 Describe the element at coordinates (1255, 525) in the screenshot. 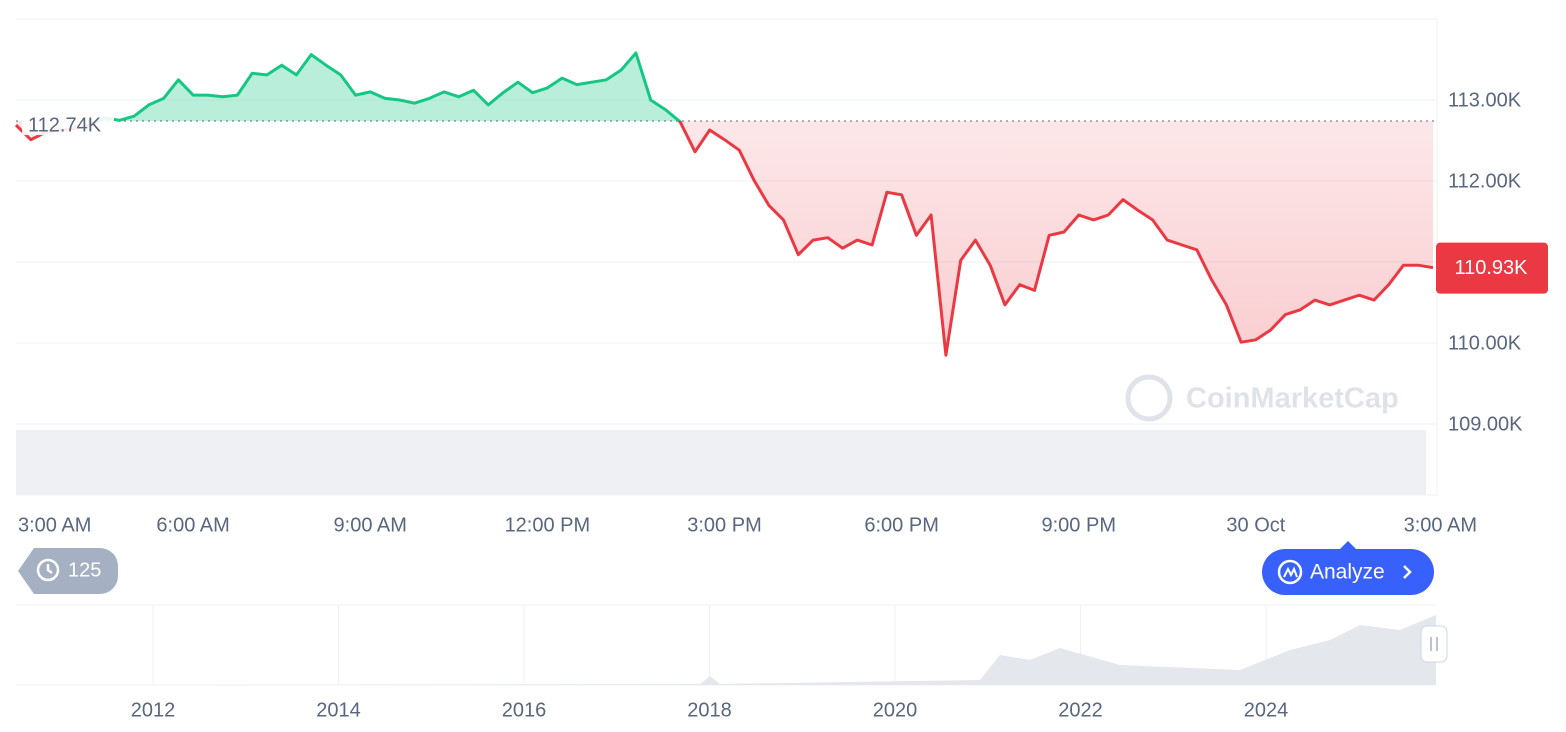

I see `x-tick-label: 30 Oct` at that location.